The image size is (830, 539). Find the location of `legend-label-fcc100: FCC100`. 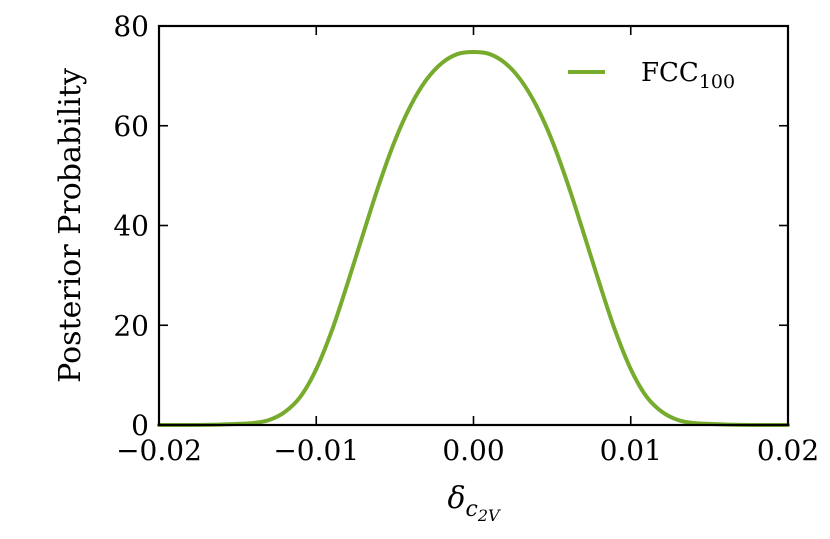

legend-label-fcc100: FCC100 is located at coordinates (688, 75).